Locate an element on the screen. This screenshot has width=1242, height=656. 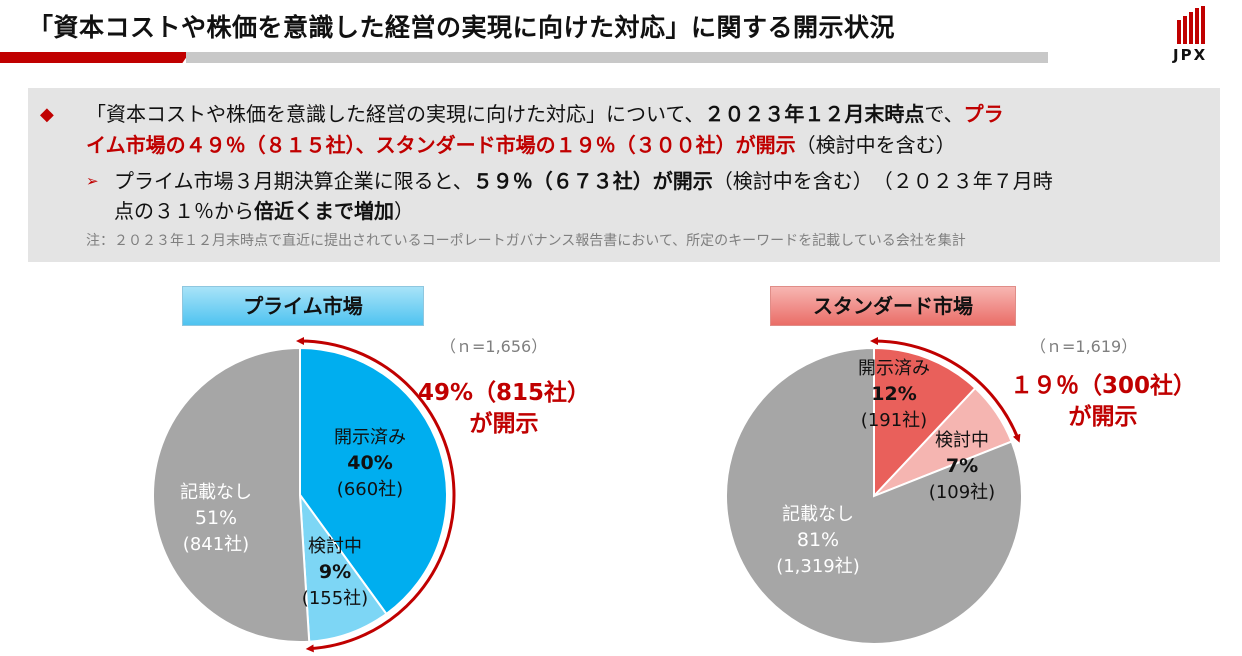
prime-slice-label-1: 検討中 is located at coordinates (335, 546).